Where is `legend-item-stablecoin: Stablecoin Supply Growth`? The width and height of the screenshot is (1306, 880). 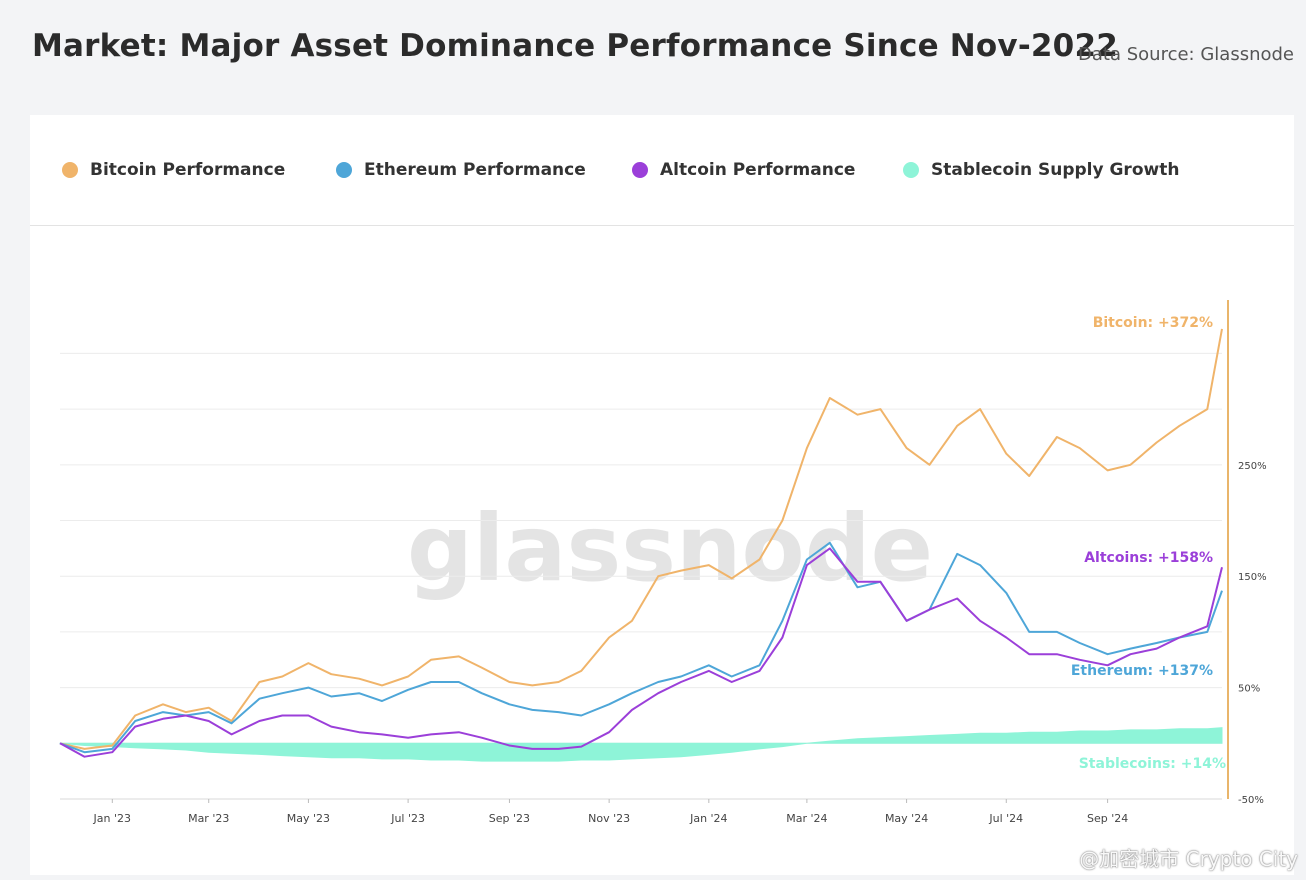 legend-item-stablecoin: Stablecoin Supply Growth is located at coordinates (1041, 170).